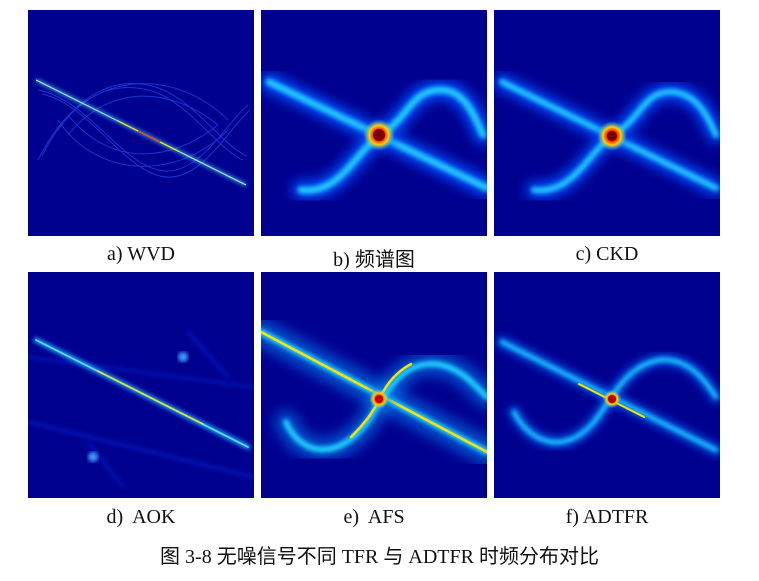 The width and height of the screenshot is (759, 581). I want to click on panel-adtfr, so click(607, 385).